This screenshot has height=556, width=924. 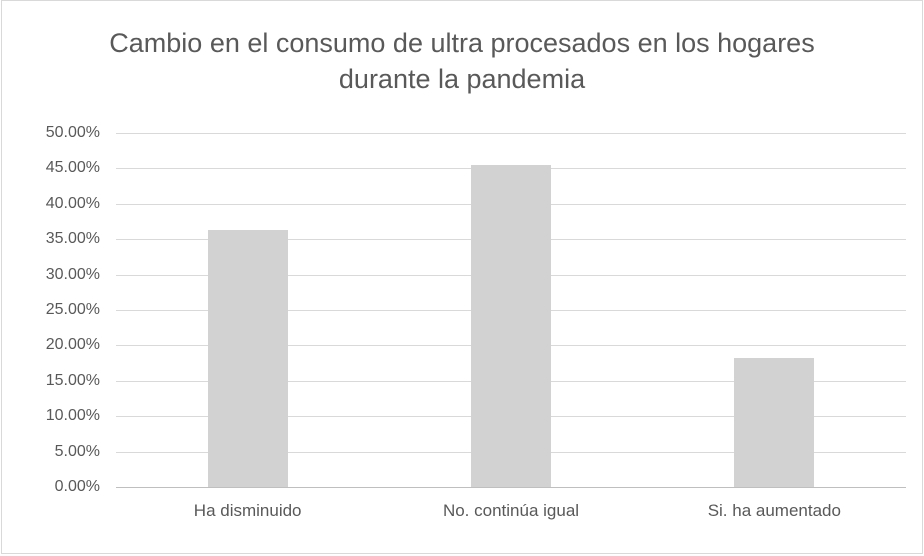 I want to click on y-tick-label: 0.00%, so click(x=77, y=486).